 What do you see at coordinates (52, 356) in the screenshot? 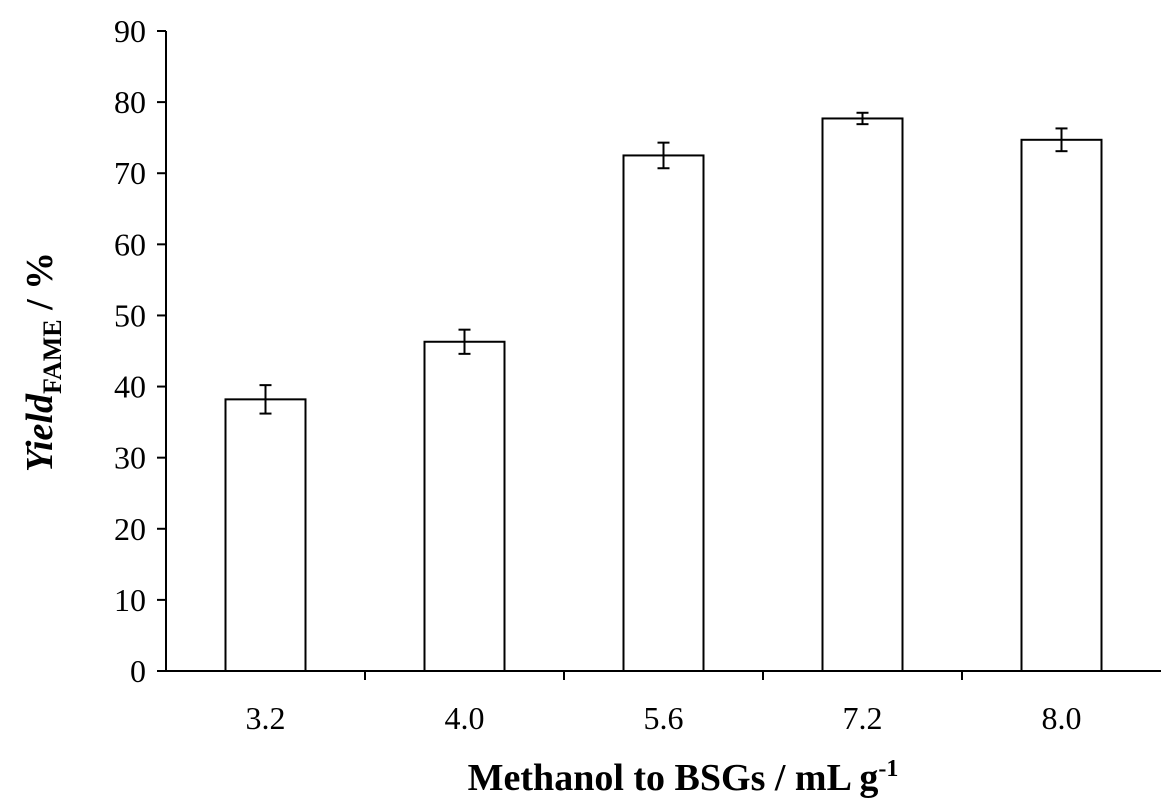
I see `y-axis-title-subscript: FAME` at bounding box center [52, 356].